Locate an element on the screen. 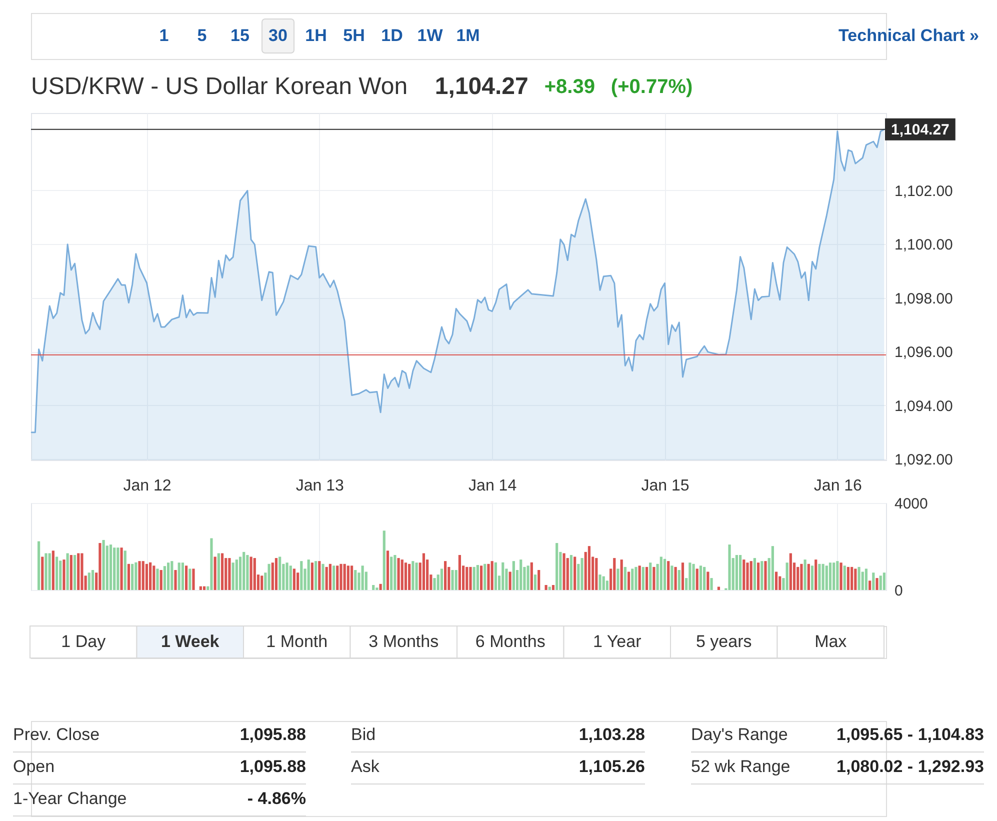 This screenshot has height=821, width=997. text: 5H is located at coordinates (354, 35).